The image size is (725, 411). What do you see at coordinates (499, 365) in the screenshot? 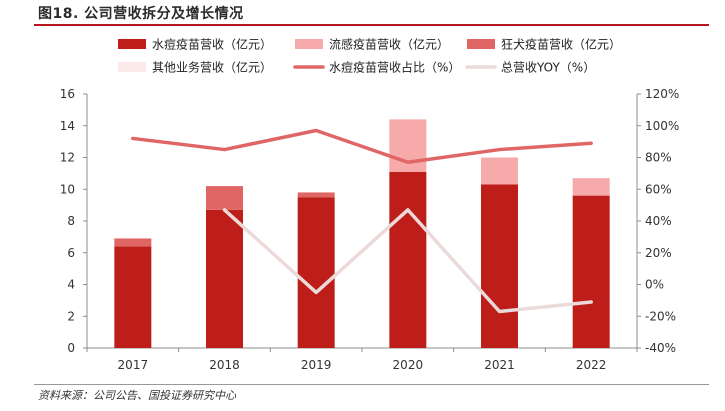
I see `x-tick-label: 2021` at bounding box center [499, 365].